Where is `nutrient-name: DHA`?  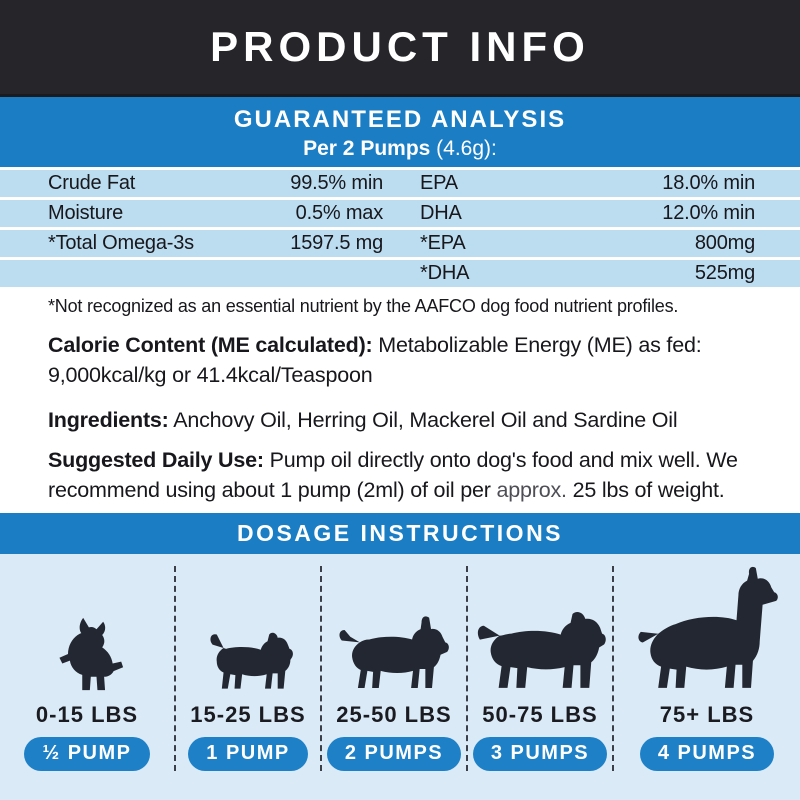
nutrient-name: DHA is located at coordinates (441, 213).